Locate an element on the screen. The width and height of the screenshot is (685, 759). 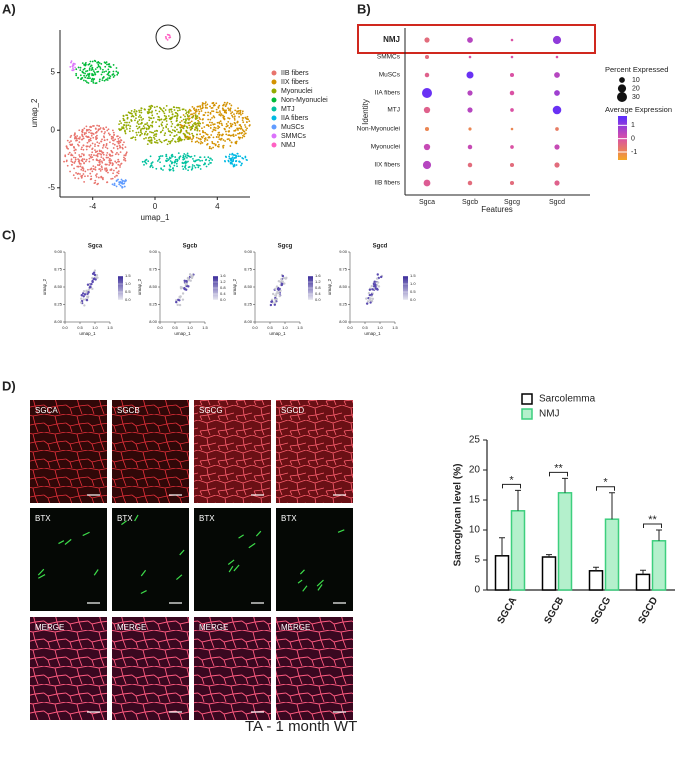
y-tick-label: IIX fibers is located at coordinates (387, 165).